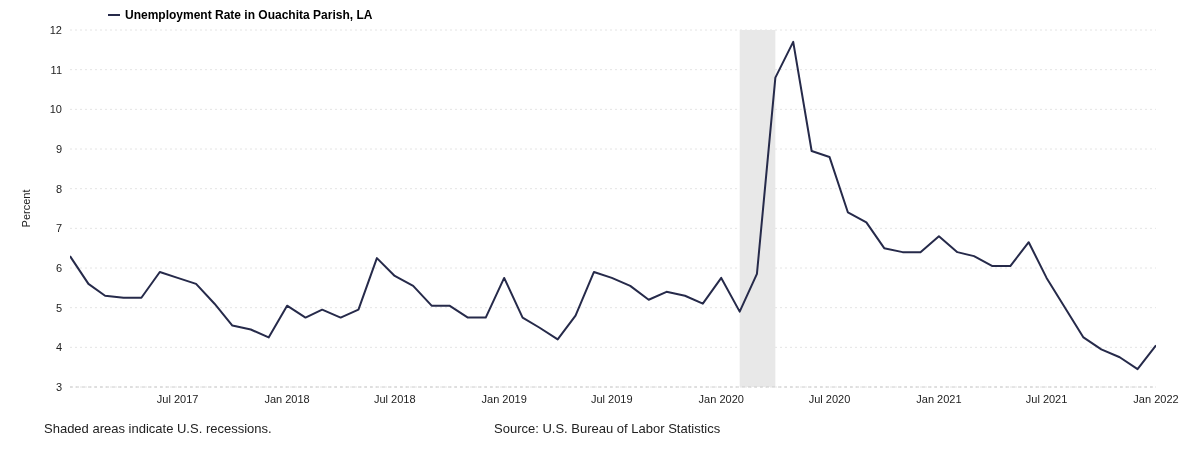  What do you see at coordinates (249, 15) in the screenshot?
I see `legend-label: Unemployment Rate in Ouachita Parish, LA` at bounding box center [249, 15].